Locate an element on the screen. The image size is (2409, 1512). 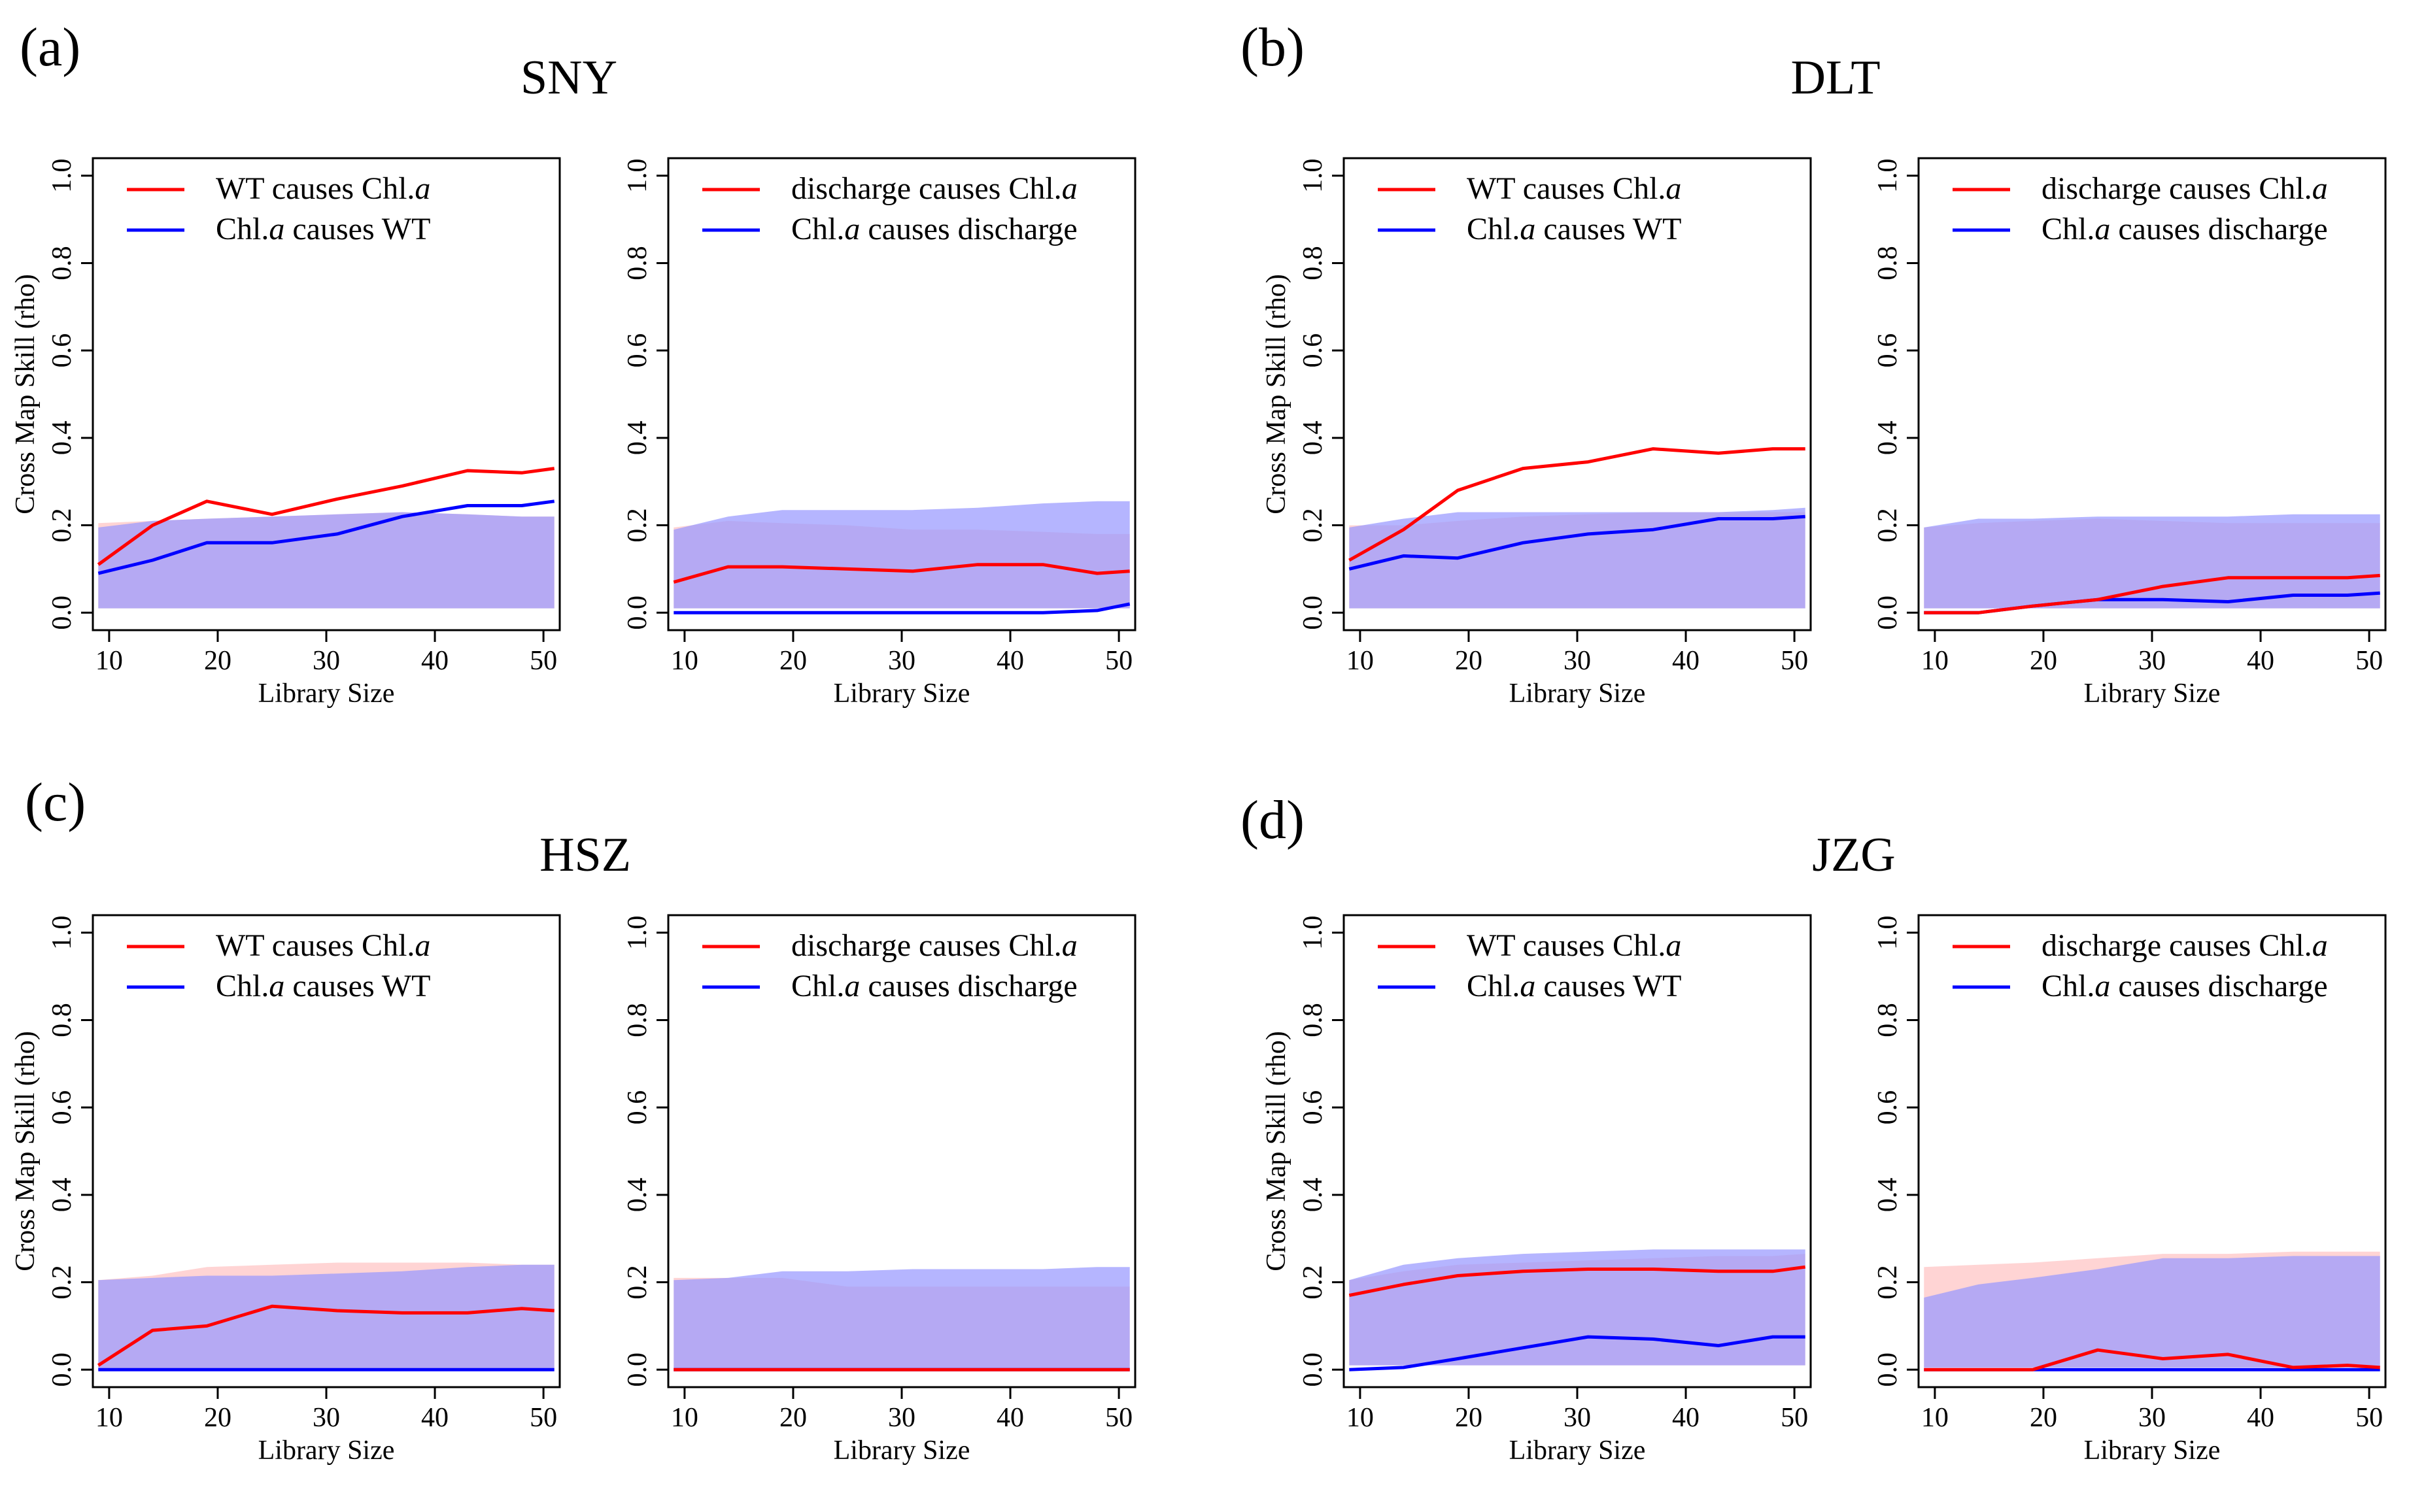
legend-entry: discharge causes Chl.a is located at coordinates (2185, 945).